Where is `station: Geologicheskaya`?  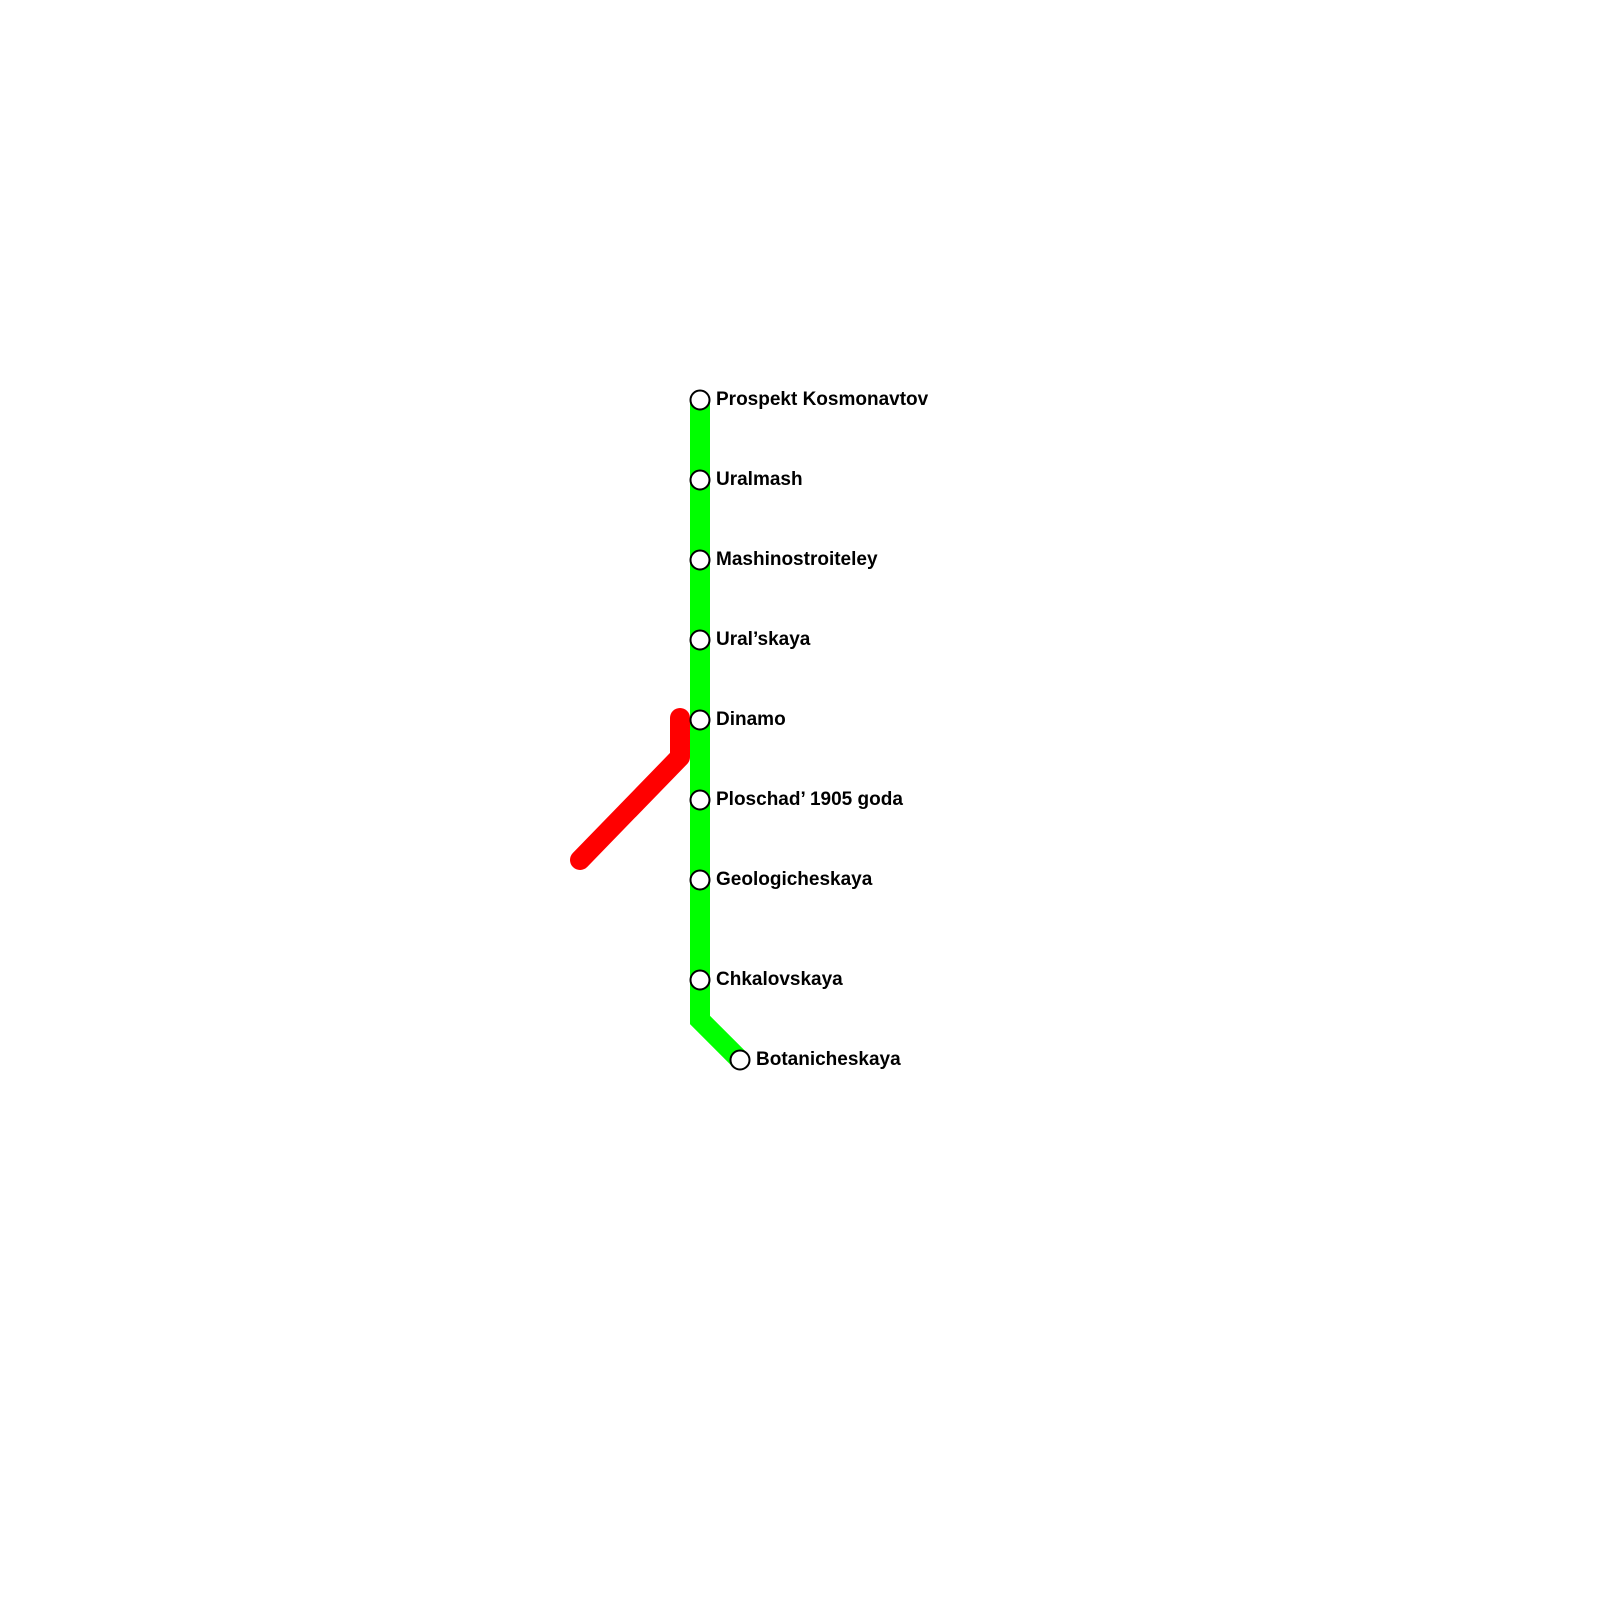 station: Geologicheskaya is located at coordinates (781, 880).